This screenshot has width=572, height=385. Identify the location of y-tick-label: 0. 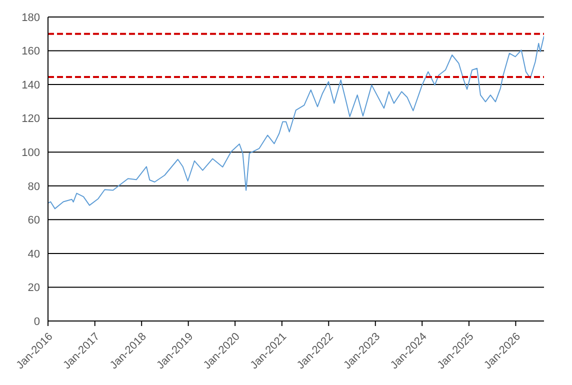
(37, 322).